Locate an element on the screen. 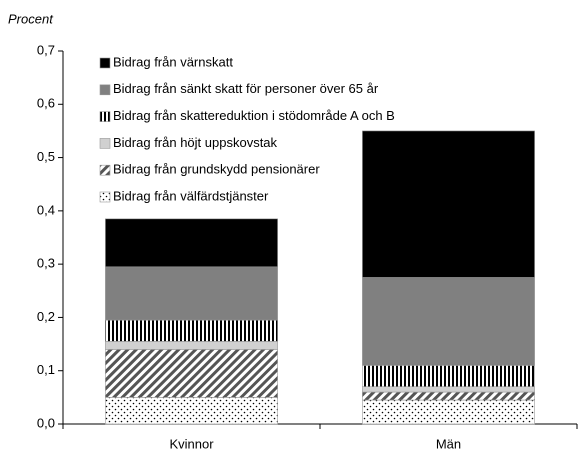 The width and height of the screenshot is (579, 456). y-tick-label: 0,4 is located at coordinates (46, 209).